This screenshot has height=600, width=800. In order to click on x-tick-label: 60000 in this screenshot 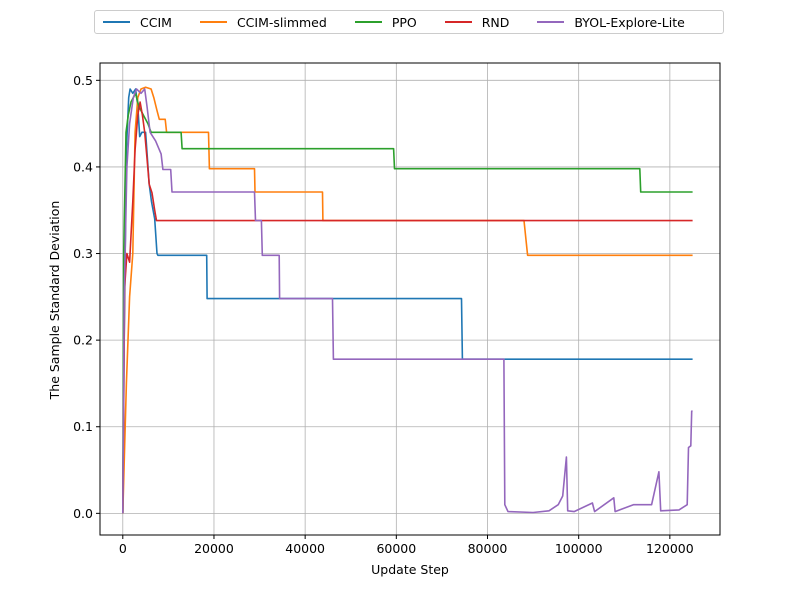, I will do `click(396, 548)`.